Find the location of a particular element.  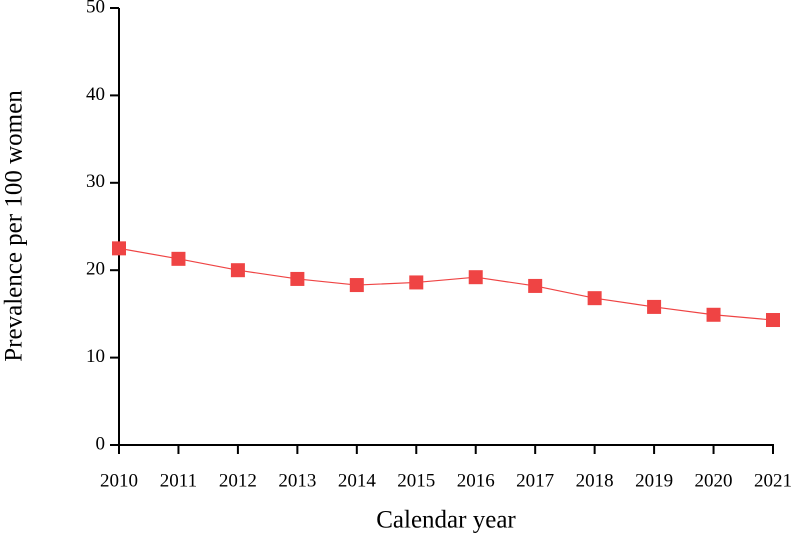

x-tick-label: 2012 is located at coordinates (238, 480).